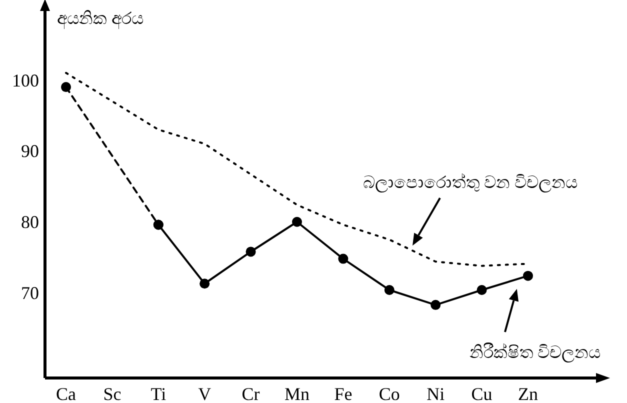 Image resolution: width=627 pixels, height=403 pixels. I want to click on x-tick-label: Co, so click(389, 393).